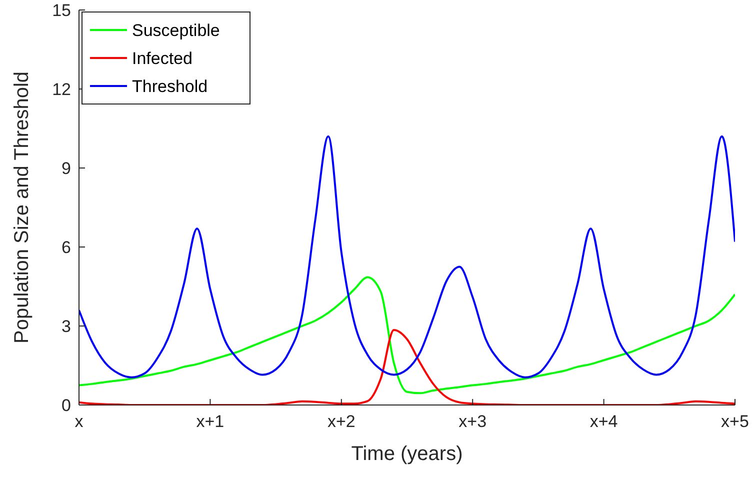 The width and height of the screenshot is (755, 480). I want to click on legend-label: Infected, so click(162, 58).